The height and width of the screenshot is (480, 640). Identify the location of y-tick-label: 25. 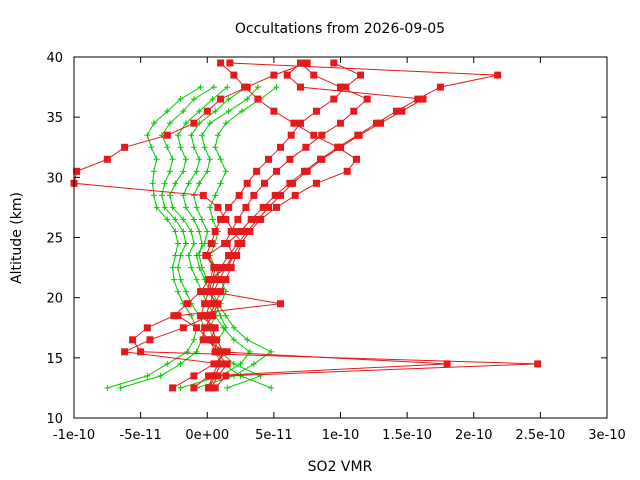
(54, 239).